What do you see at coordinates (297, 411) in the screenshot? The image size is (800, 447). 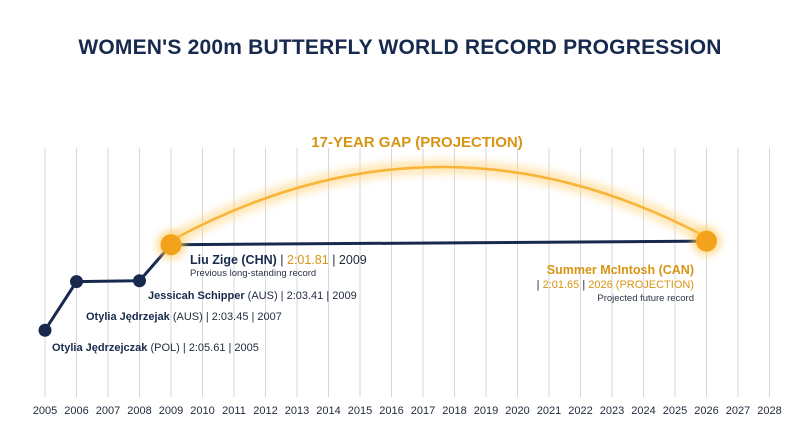 I see `tick-label-2013: 2013` at bounding box center [297, 411].